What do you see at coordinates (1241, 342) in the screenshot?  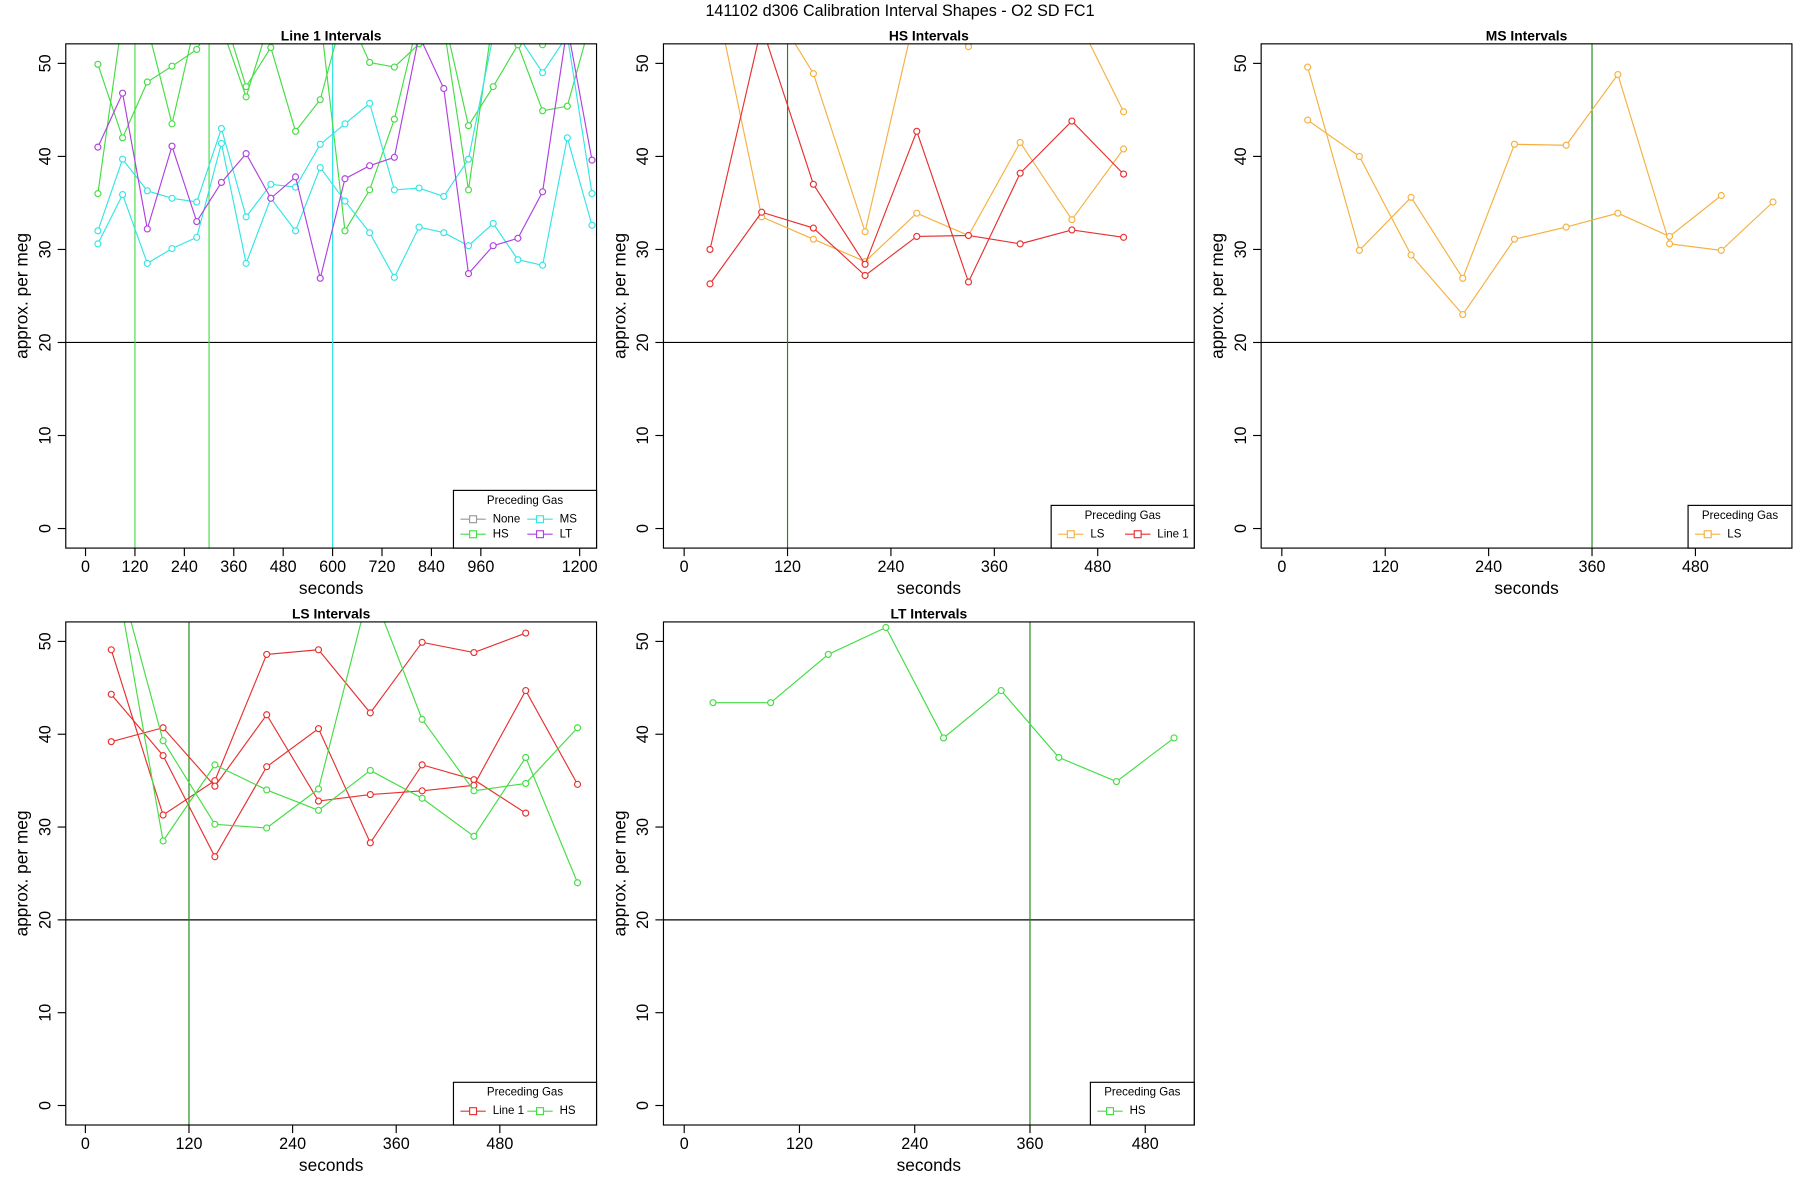 I see `y-tick-label: 20` at bounding box center [1241, 342].